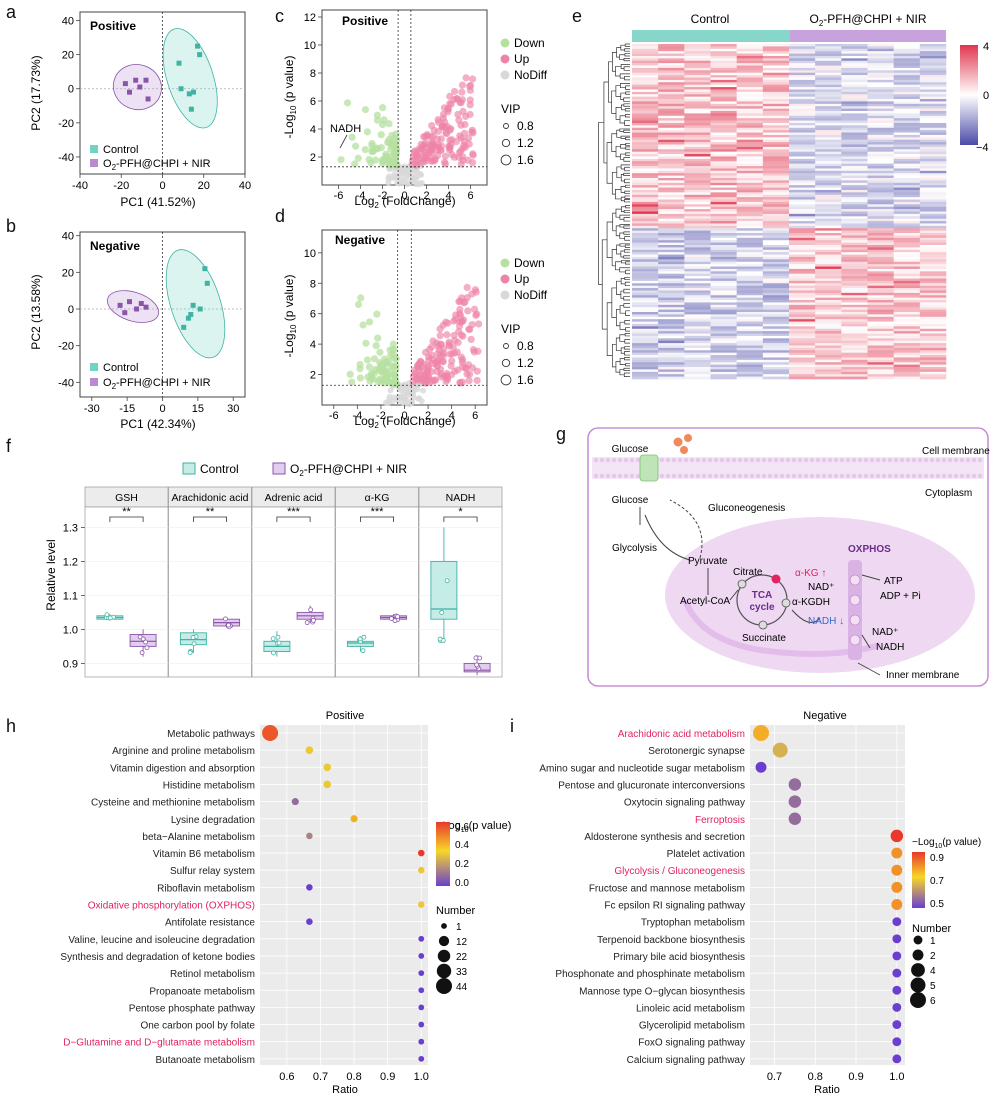 The height and width of the screenshot is (1106, 1003). What do you see at coordinates (127, 409) in the screenshot?
I see `x-tick-label: -15` at bounding box center [127, 409].